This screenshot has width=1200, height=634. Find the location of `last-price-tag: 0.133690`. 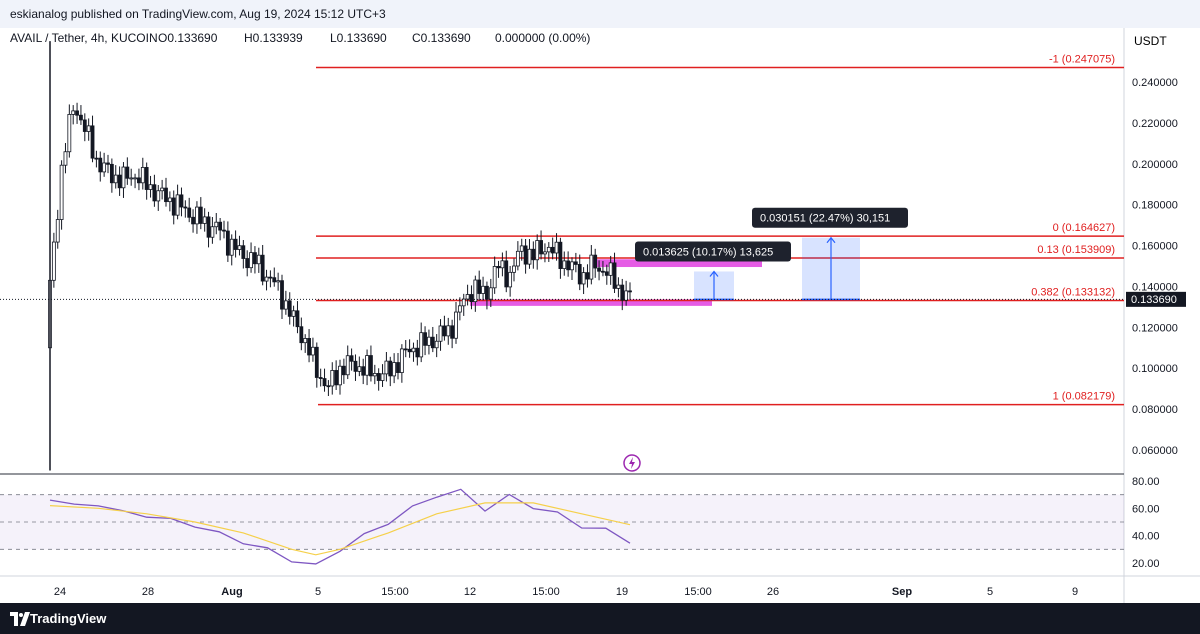

last-price-tag: 0.133690 is located at coordinates (1156, 299).